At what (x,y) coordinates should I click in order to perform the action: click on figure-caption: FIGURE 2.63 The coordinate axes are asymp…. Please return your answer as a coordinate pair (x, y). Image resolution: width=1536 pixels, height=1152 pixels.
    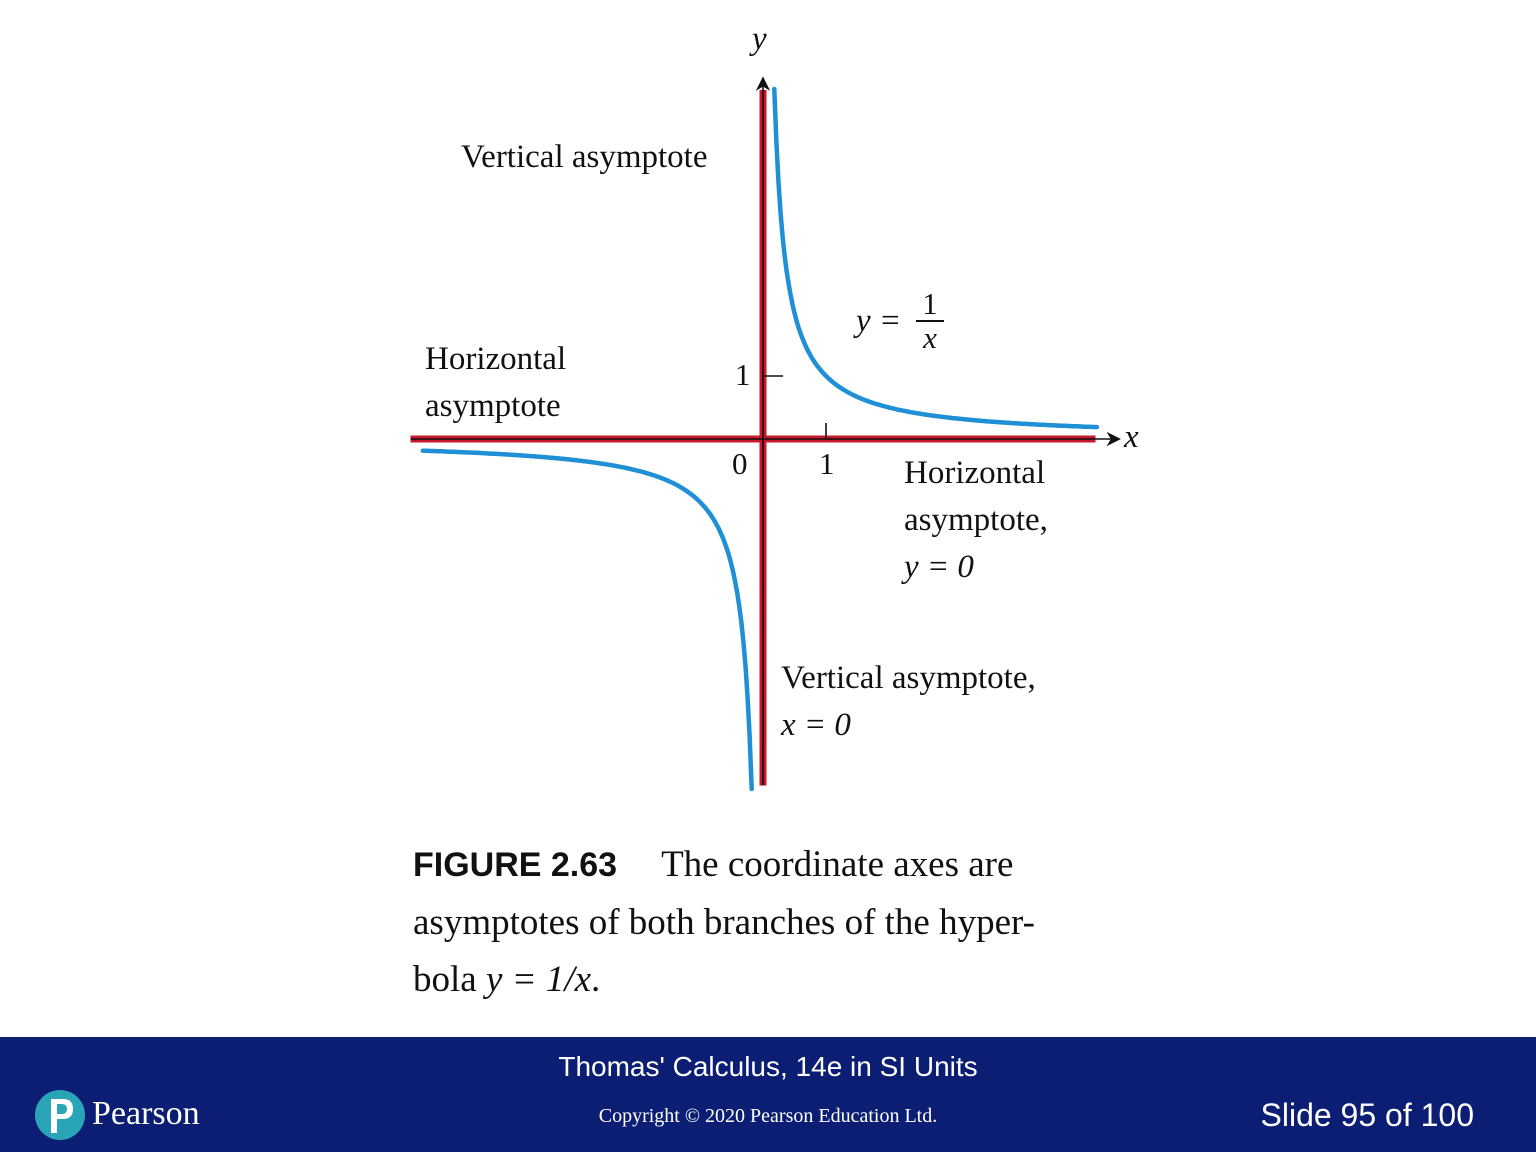
    Looking at the image, I should click on (793, 922).